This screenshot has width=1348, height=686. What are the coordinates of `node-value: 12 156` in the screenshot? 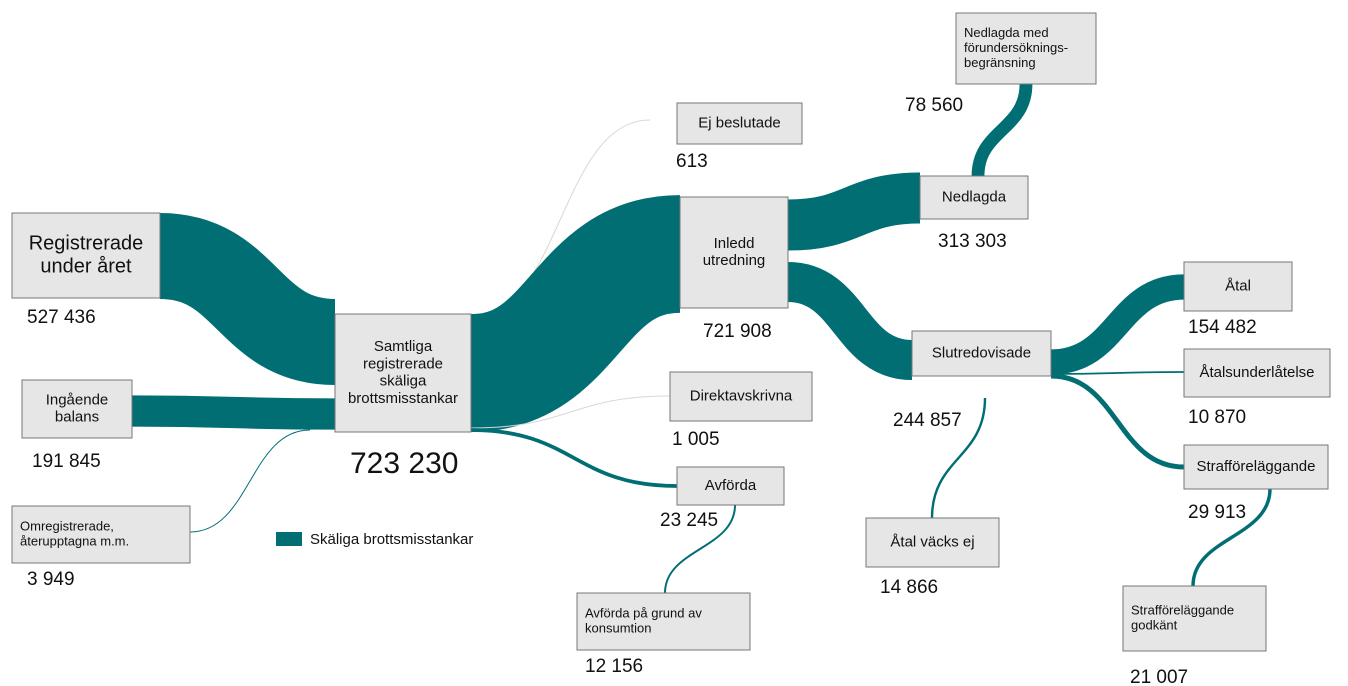 It's located at (614, 666).